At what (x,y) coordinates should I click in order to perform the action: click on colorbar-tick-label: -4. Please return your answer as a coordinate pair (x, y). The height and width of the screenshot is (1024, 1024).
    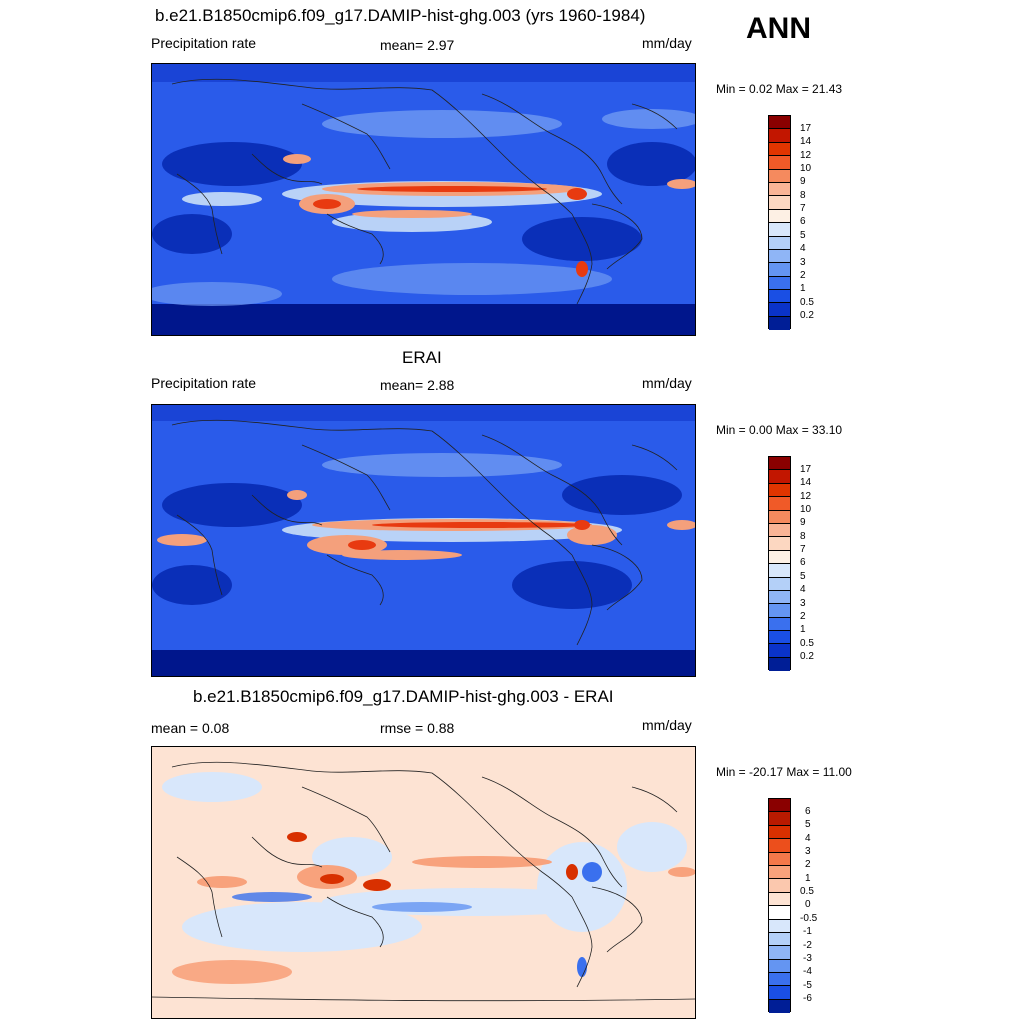
    Looking at the image, I should click on (807, 971).